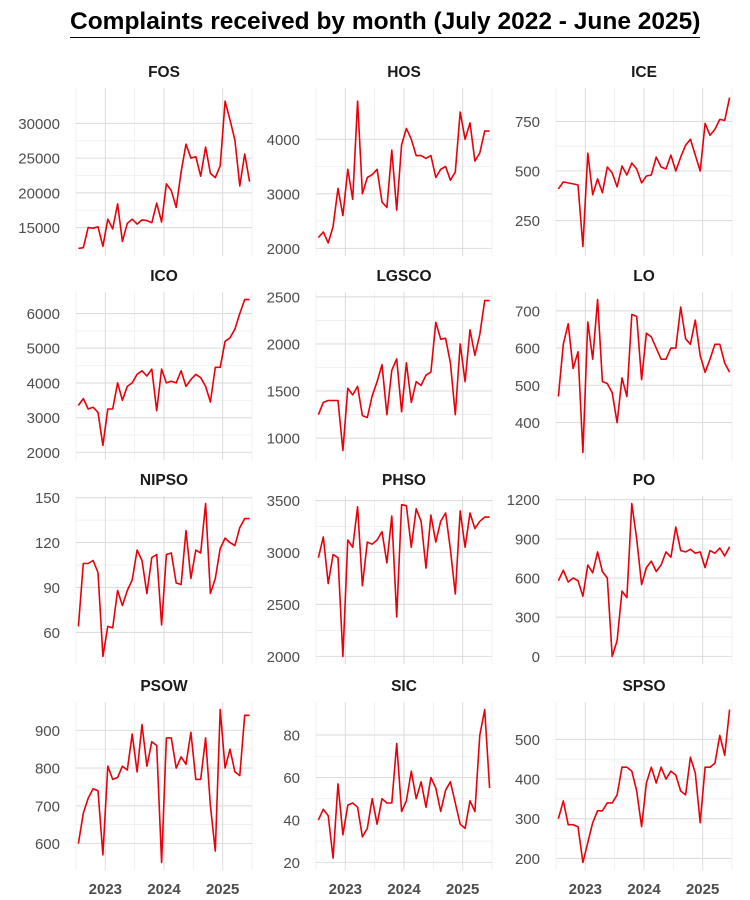  I want to click on panel-po-strip-label: PO, so click(644, 480).